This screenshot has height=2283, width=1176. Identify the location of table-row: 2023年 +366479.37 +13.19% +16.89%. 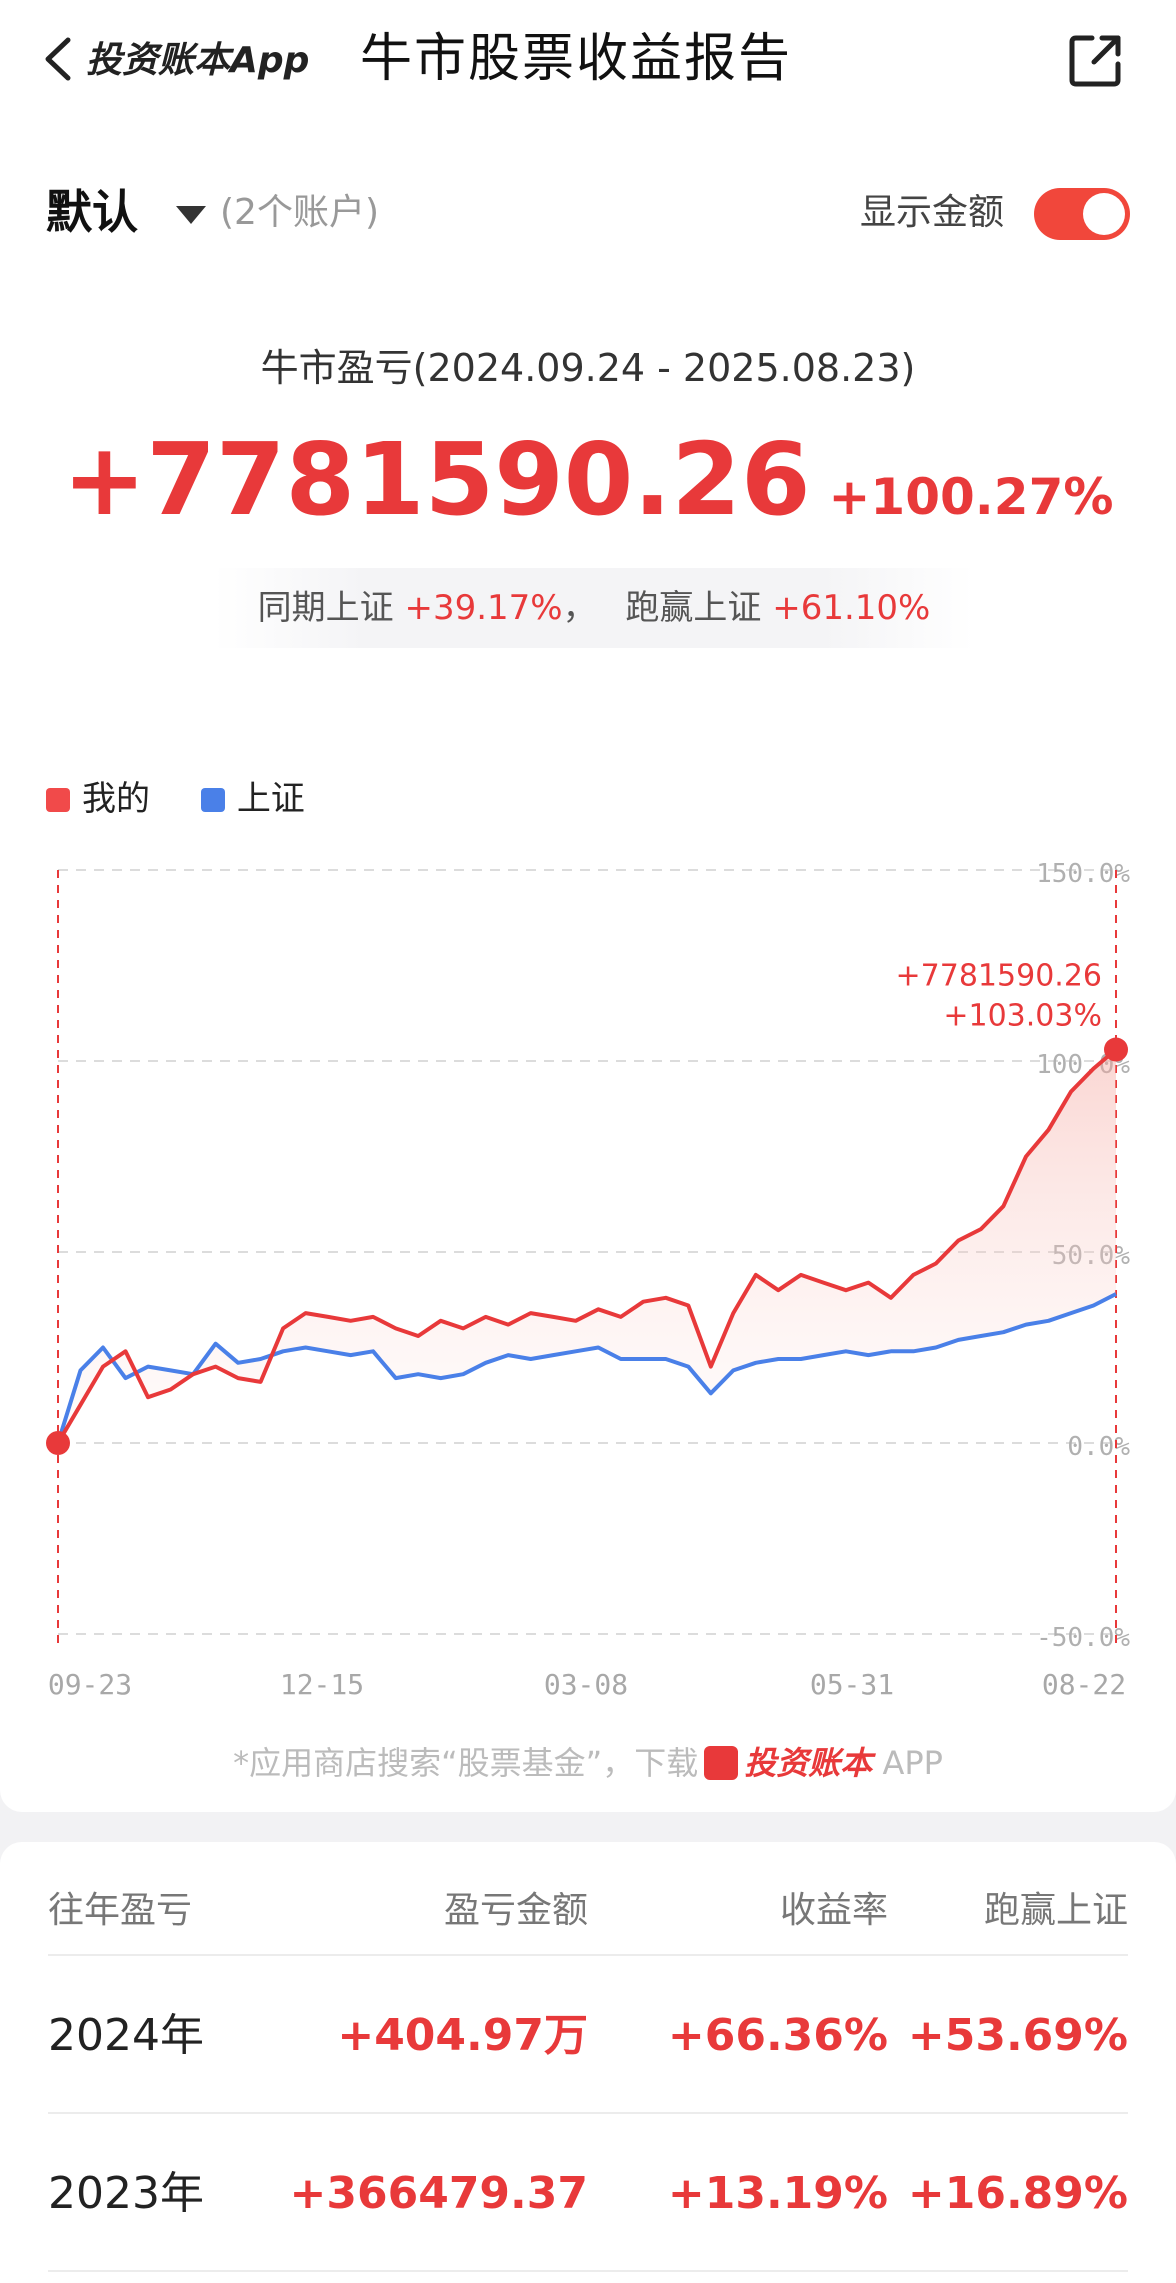
(588, 2194).